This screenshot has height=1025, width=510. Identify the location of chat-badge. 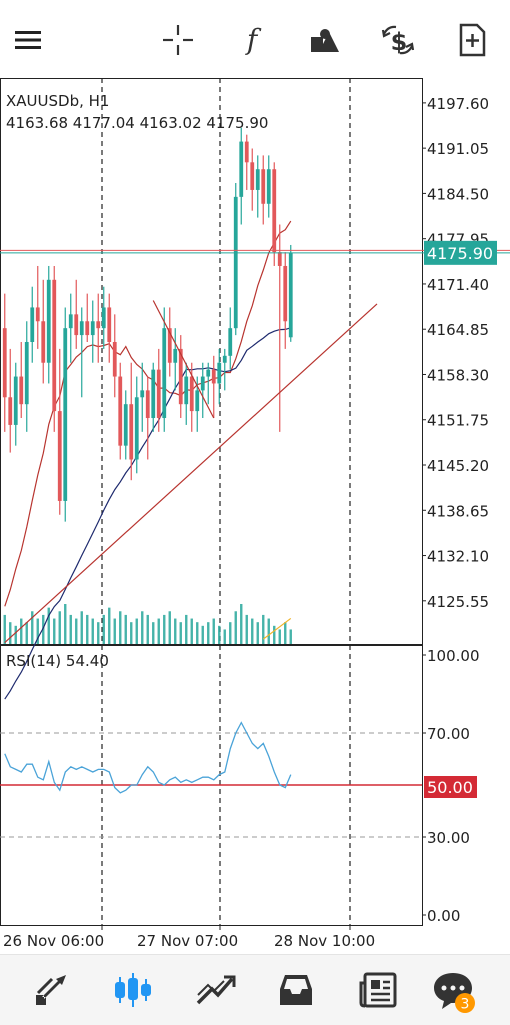
(465, 1003).